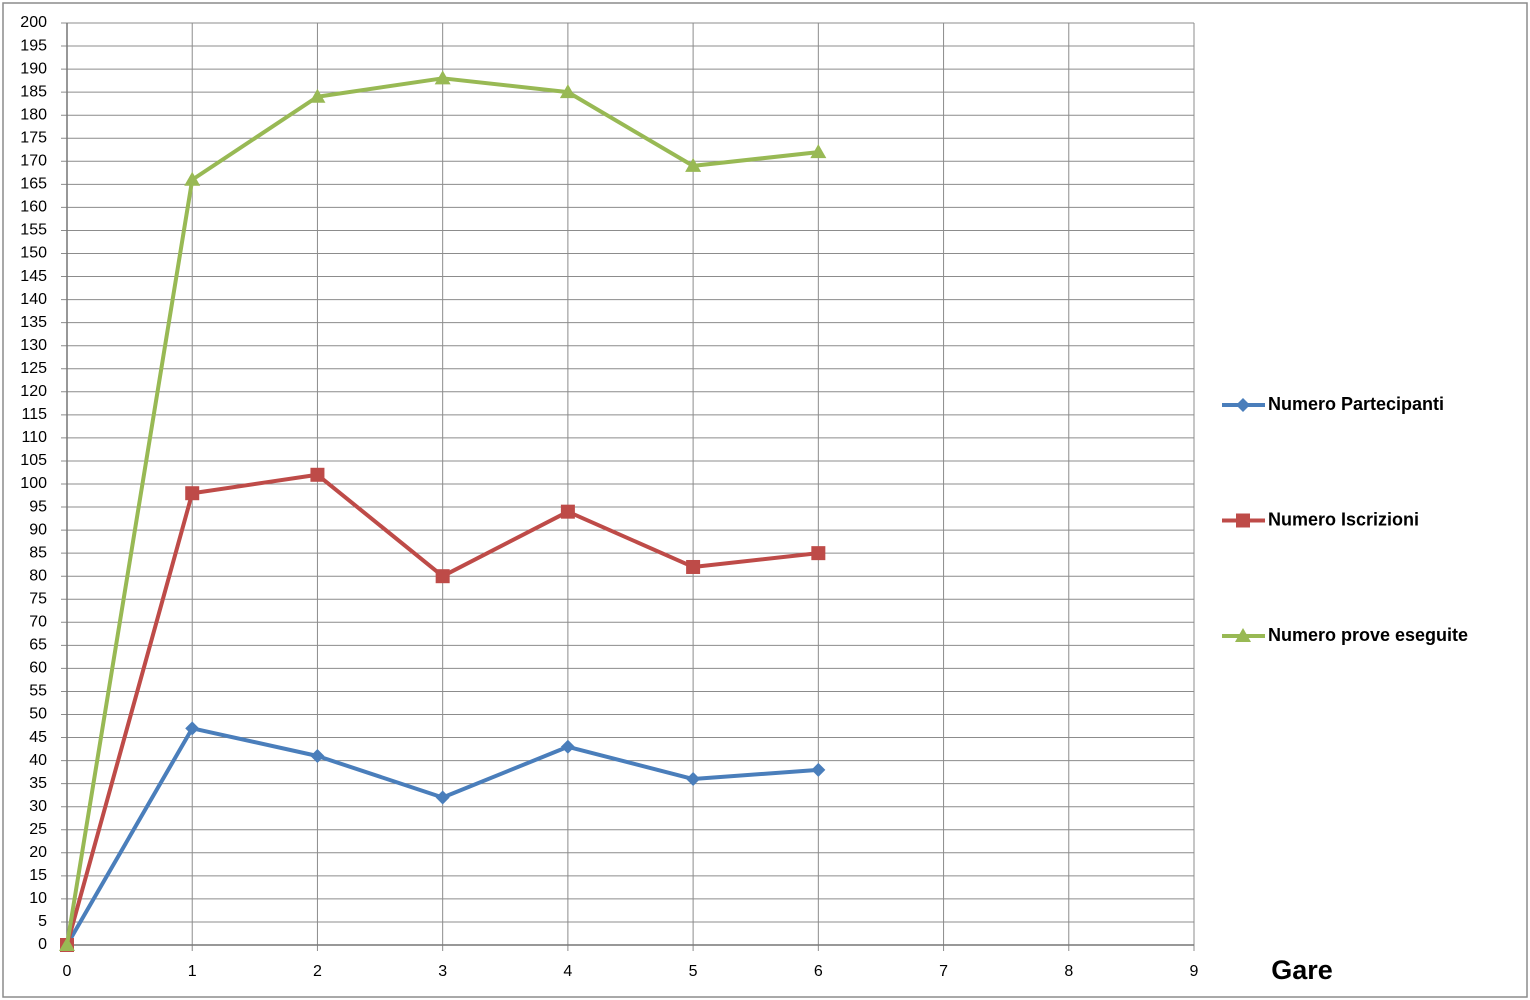 The width and height of the screenshot is (1530, 1000). I want to click on y-tick-label: 160, so click(33, 207).